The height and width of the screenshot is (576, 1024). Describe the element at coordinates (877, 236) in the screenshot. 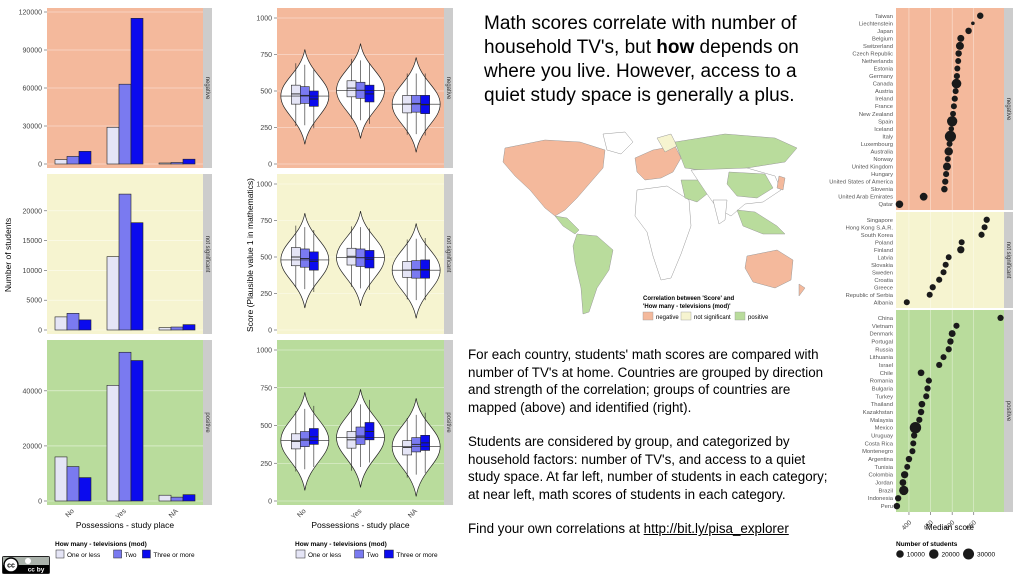

I see `country-label: South Korea` at that location.